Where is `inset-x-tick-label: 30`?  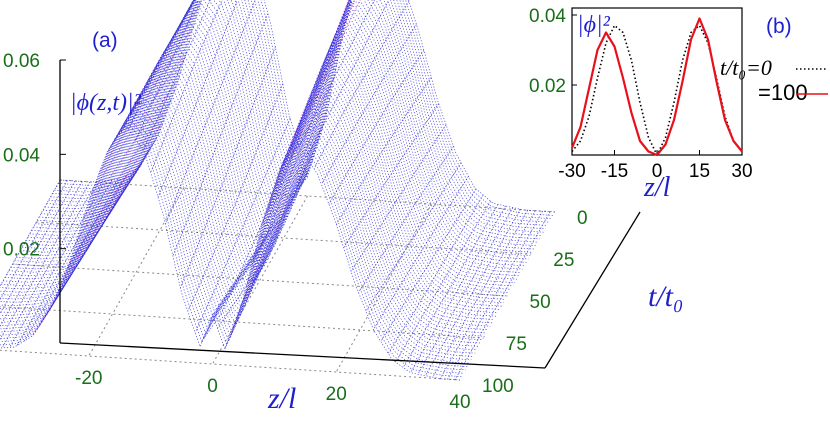
inset-x-tick-label: 30 is located at coordinates (741, 171).